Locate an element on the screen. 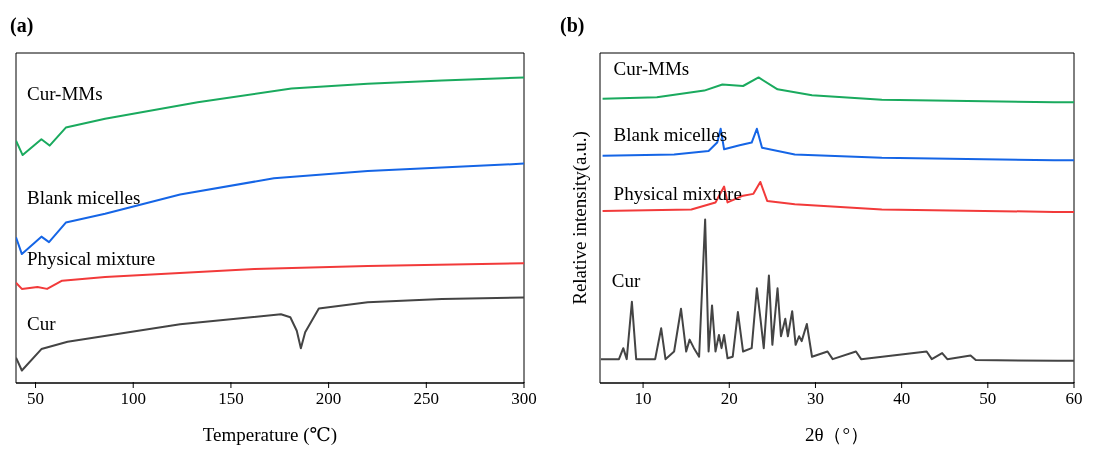 The image size is (1097, 457). x-axis-title: Temperature (℃) is located at coordinates (270, 435).